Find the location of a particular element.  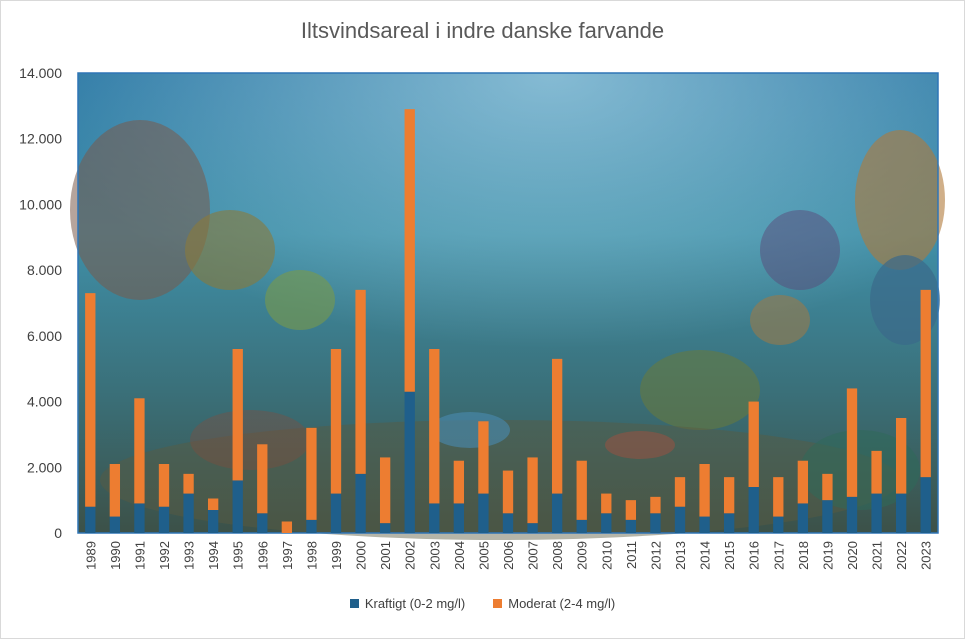

x-tick-label: 2022 is located at coordinates (901, 555).